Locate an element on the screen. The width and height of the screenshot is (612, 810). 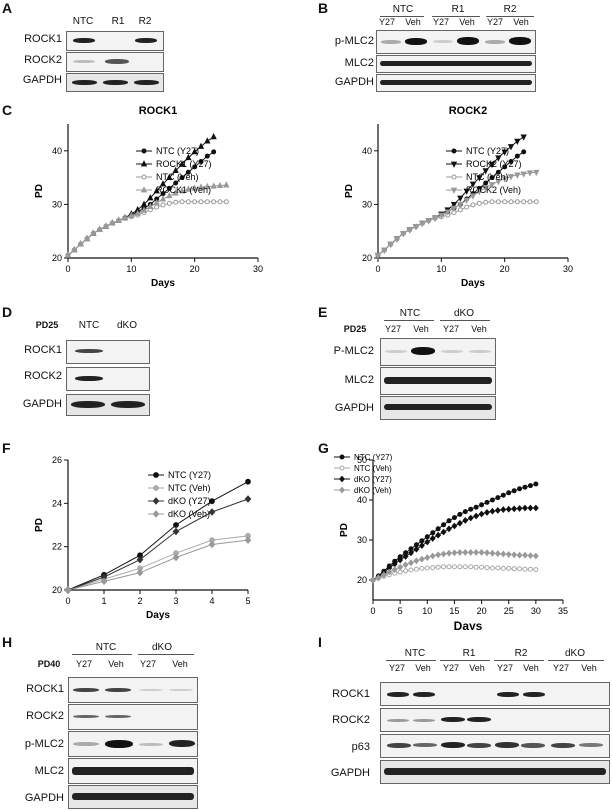
x-tick-label: 10 is located at coordinates (131, 269).